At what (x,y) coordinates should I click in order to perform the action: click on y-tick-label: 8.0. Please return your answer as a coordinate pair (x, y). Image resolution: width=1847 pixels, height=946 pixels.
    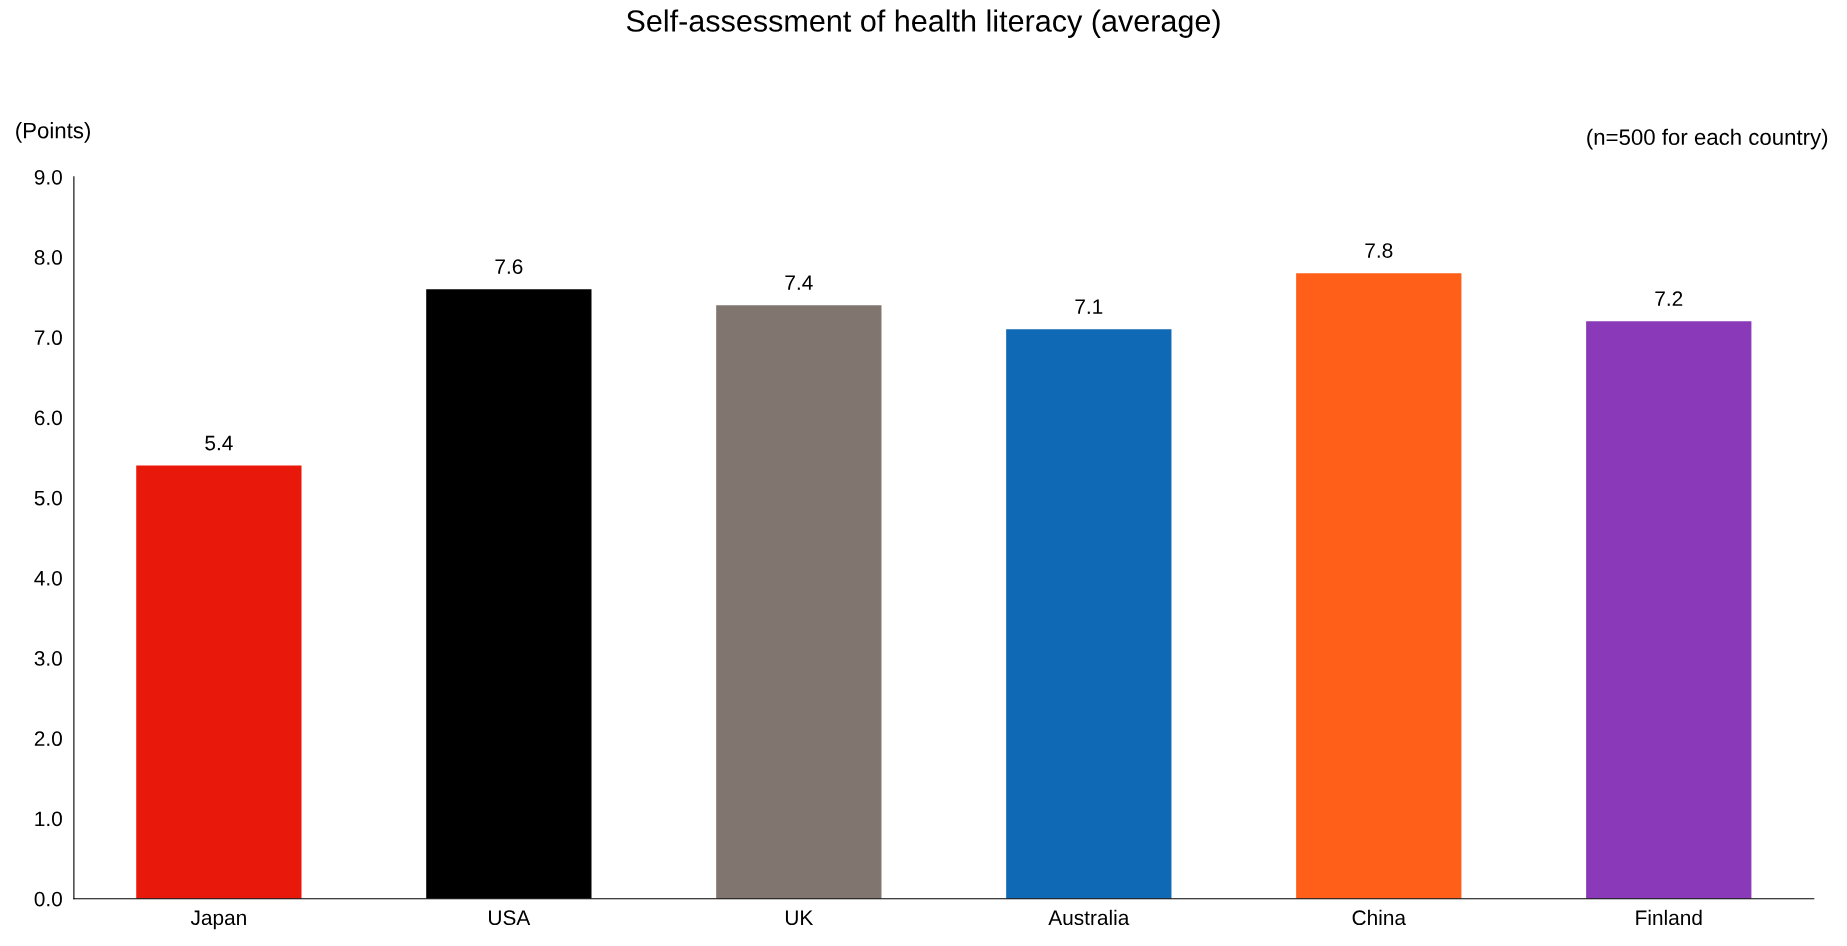
    Looking at the image, I should click on (48, 257).